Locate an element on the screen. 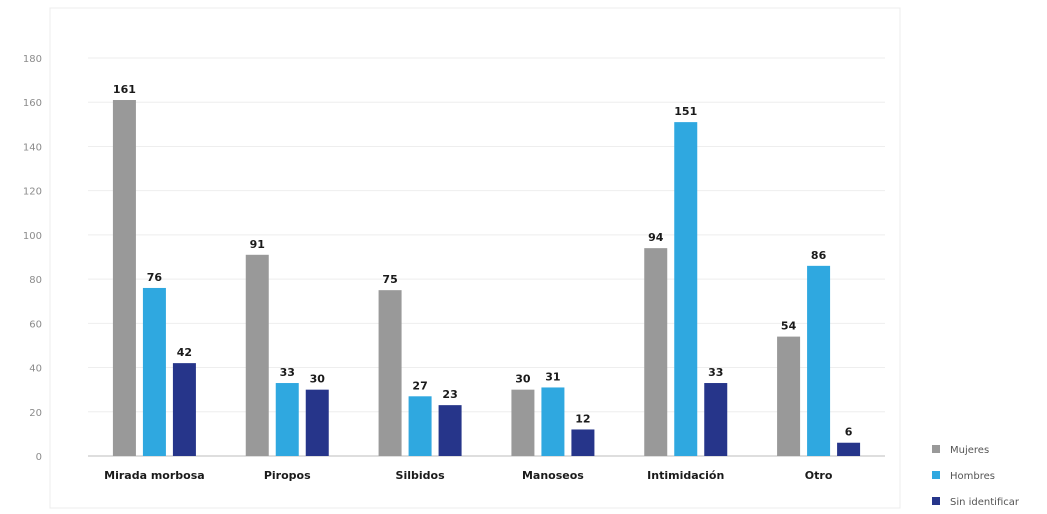  legend-label: Hombres is located at coordinates (972, 476).